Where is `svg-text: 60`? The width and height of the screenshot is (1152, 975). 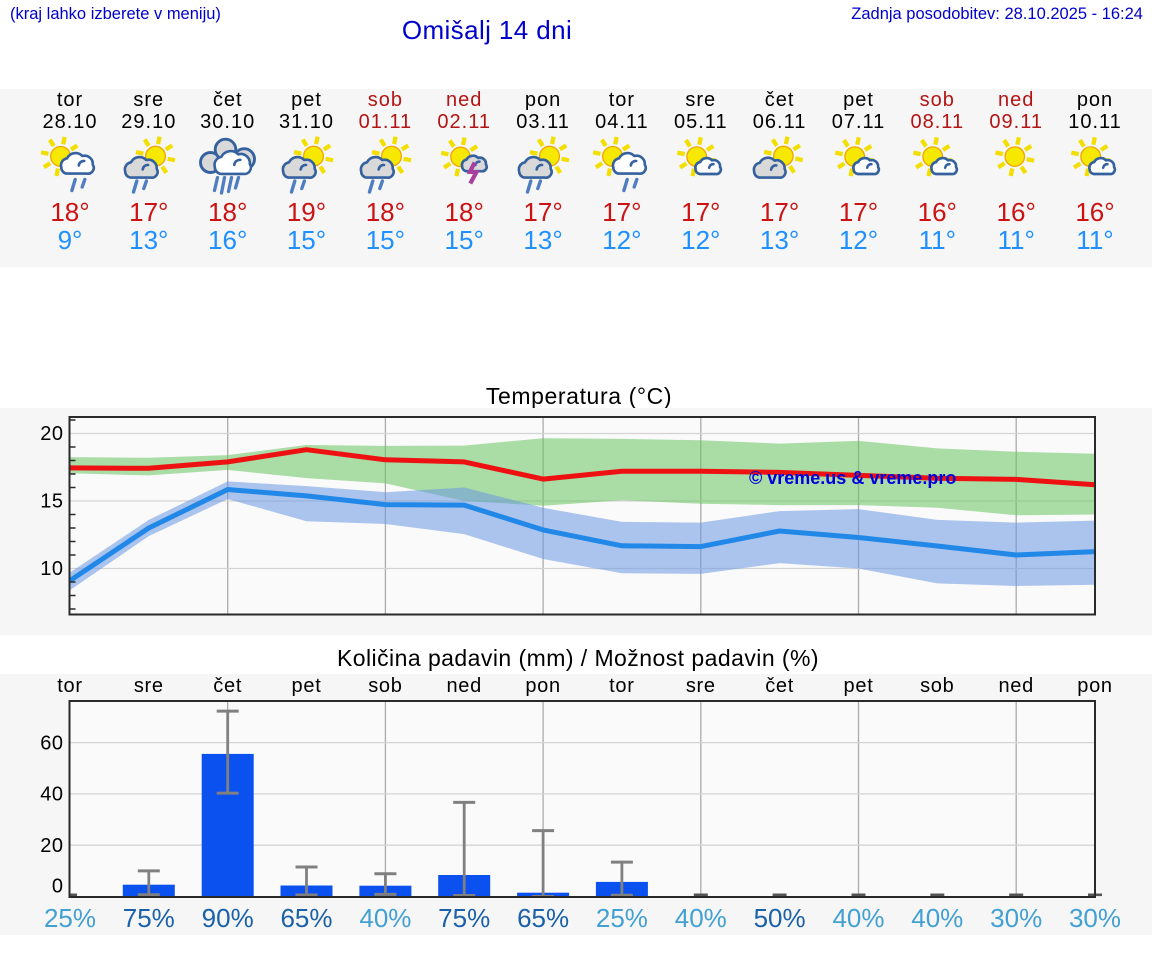
svg-text: 60 is located at coordinates (51, 743).